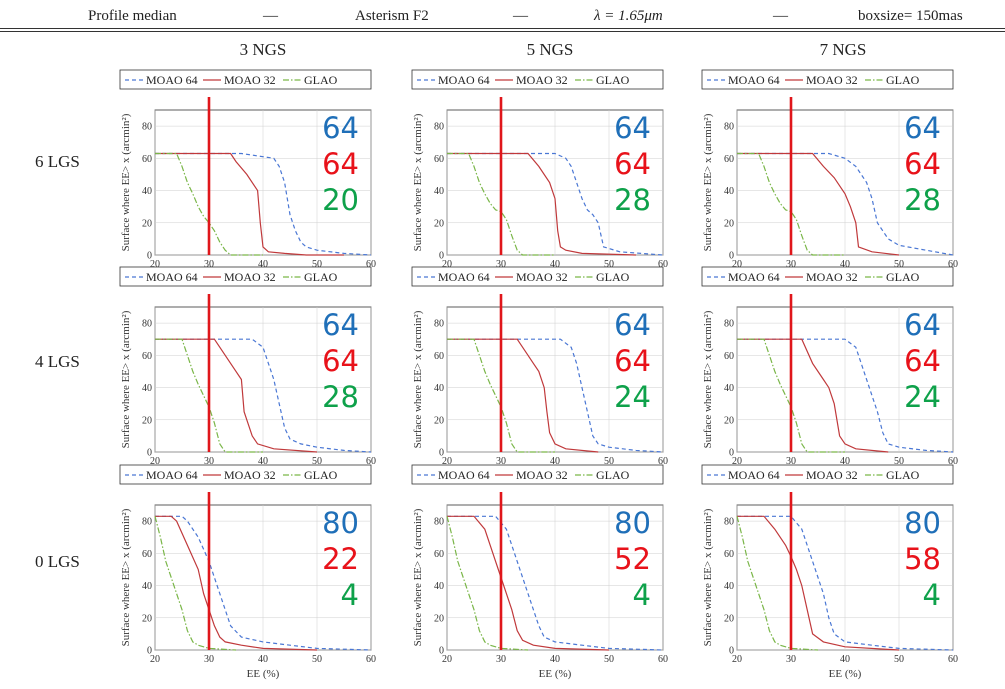  What do you see at coordinates (845, 674) in the screenshot?
I see `x-axis-label: EE (%)` at bounding box center [845, 674].